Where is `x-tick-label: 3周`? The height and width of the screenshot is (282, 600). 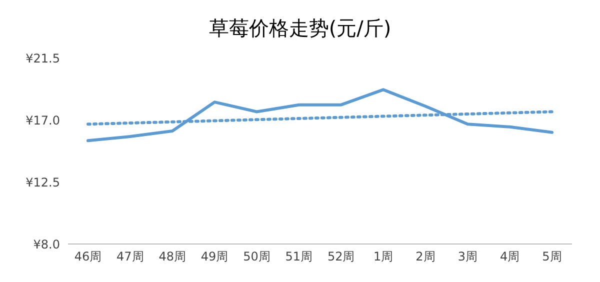
x-tick-label: 3周 is located at coordinates (468, 257).